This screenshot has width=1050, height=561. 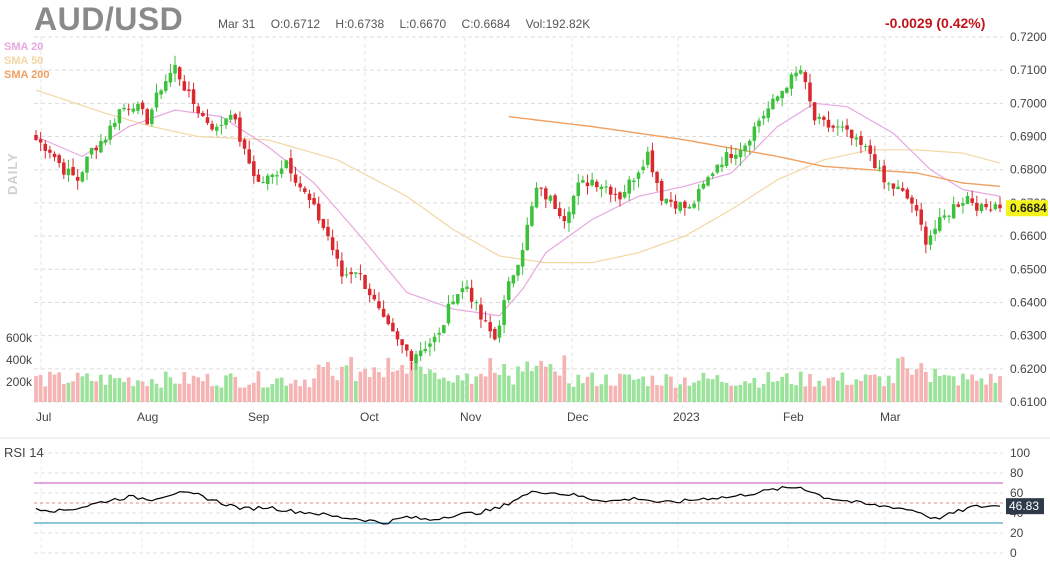 I want to click on time-tick-label: Mar, so click(x=890, y=417).